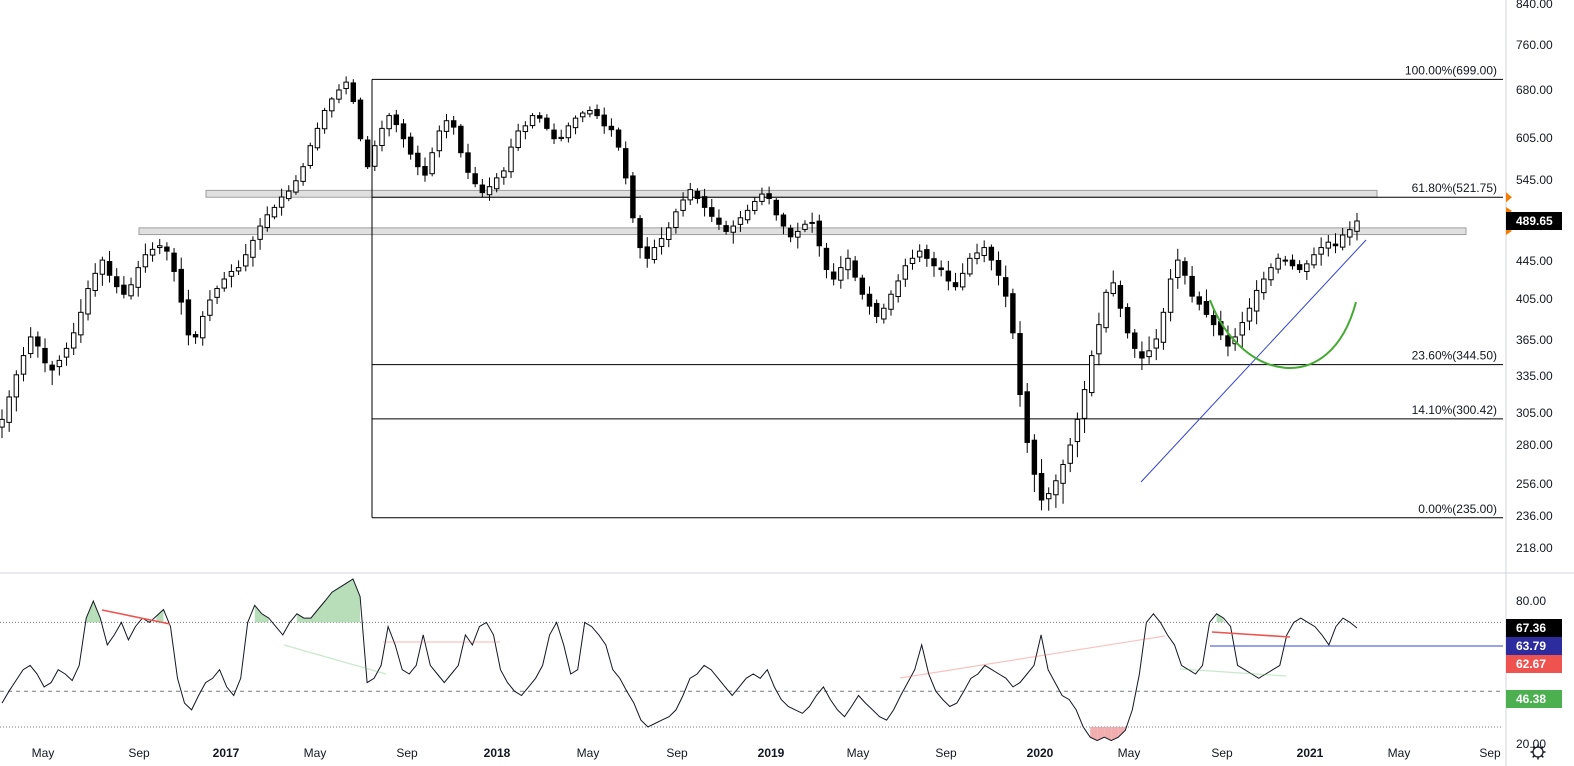 The width and height of the screenshot is (1574, 766). Describe the element at coordinates (1253, 361) in the screenshot. I see `ascending-trendline` at that location.